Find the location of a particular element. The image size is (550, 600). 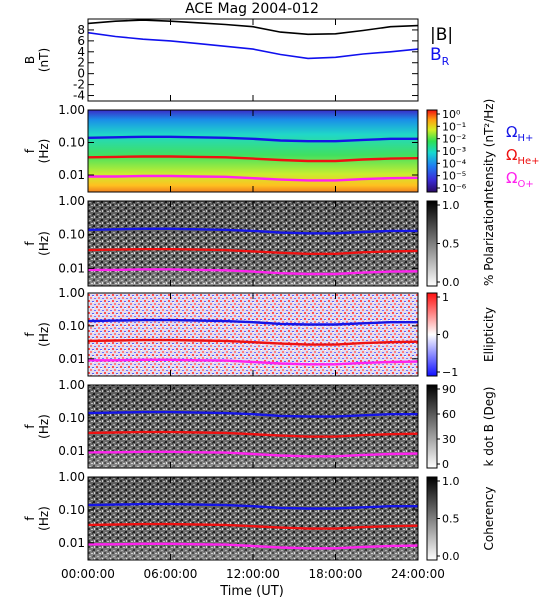

colorbar-tick-label: 10⁻³ is located at coordinates (454, 151).